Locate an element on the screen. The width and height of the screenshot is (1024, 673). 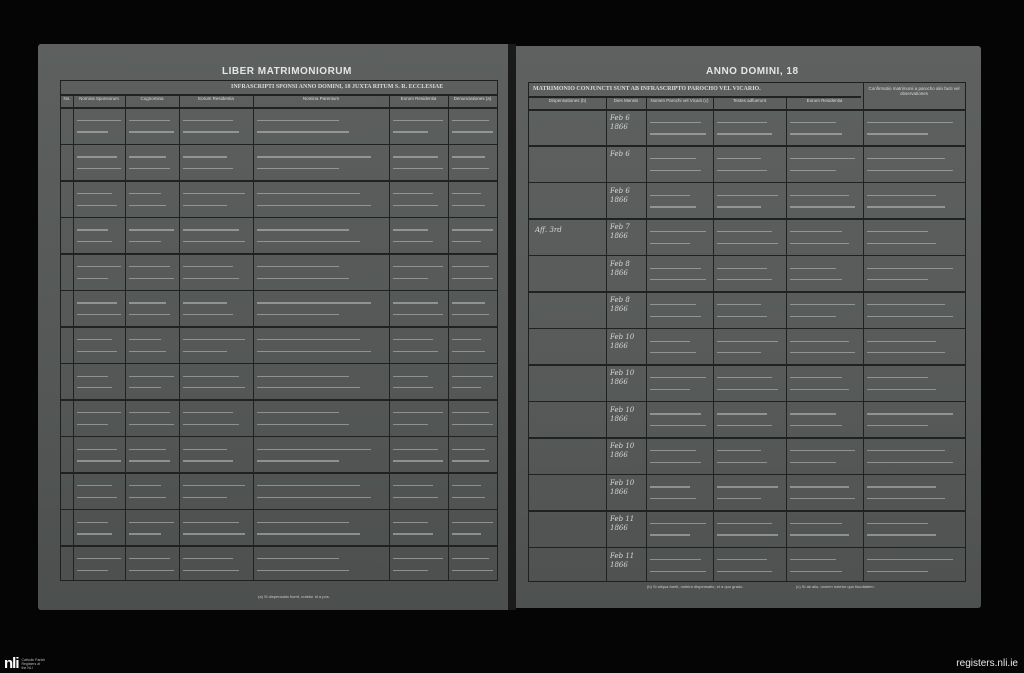
date-cell: Feb 6 1866 is located at coordinates (620, 122).